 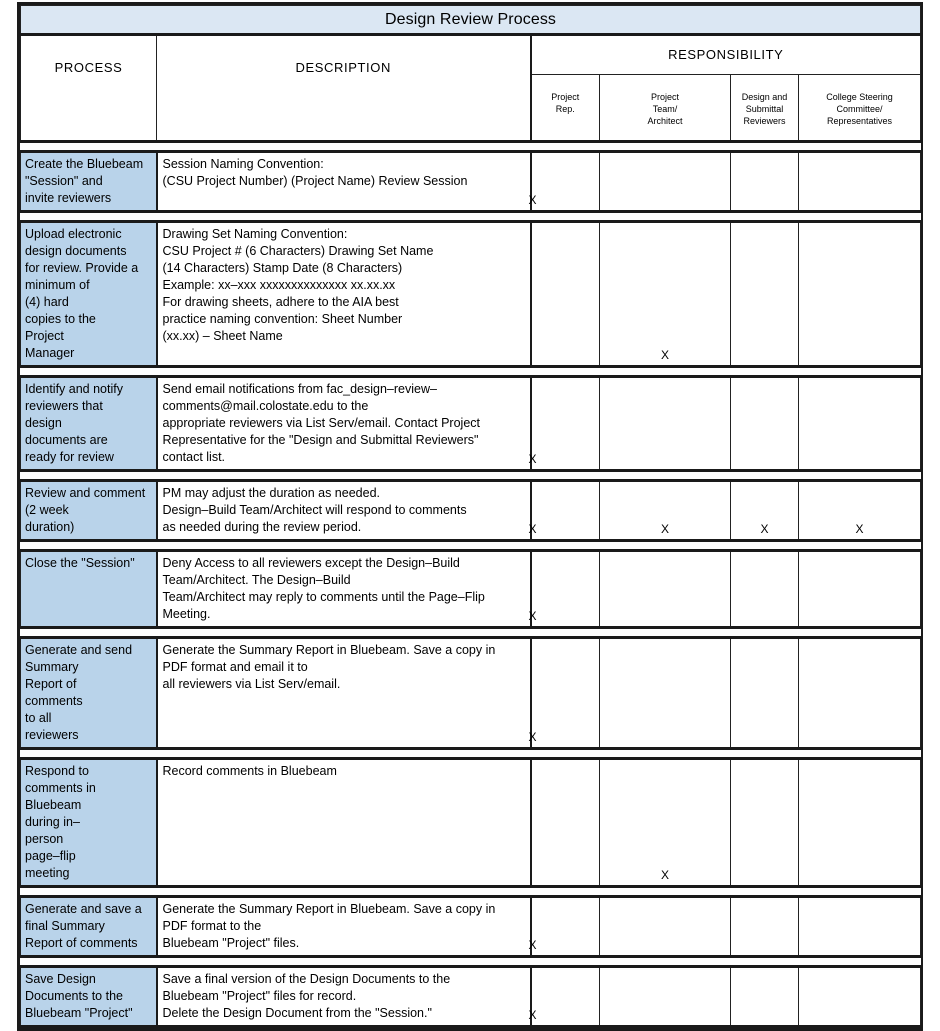 What do you see at coordinates (859, 121) in the screenshot?
I see `subheader-line: Representatives` at bounding box center [859, 121].